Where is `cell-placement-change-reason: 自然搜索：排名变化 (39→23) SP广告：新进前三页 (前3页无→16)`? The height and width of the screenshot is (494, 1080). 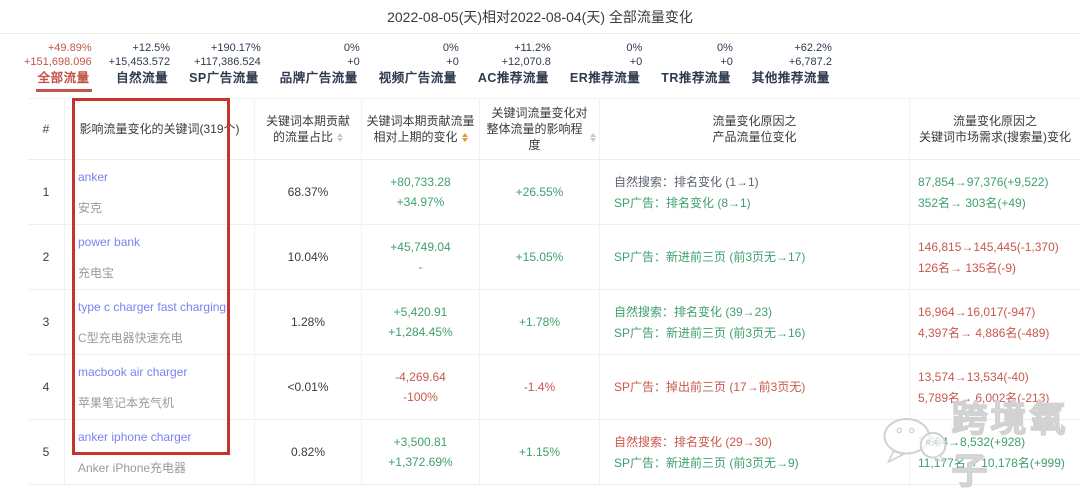 cell-placement-change-reason: 自然搜索：排名变化 (39→23) SP广告：新进前三页 (前3页无→16) is located at coordinates (755, 322).